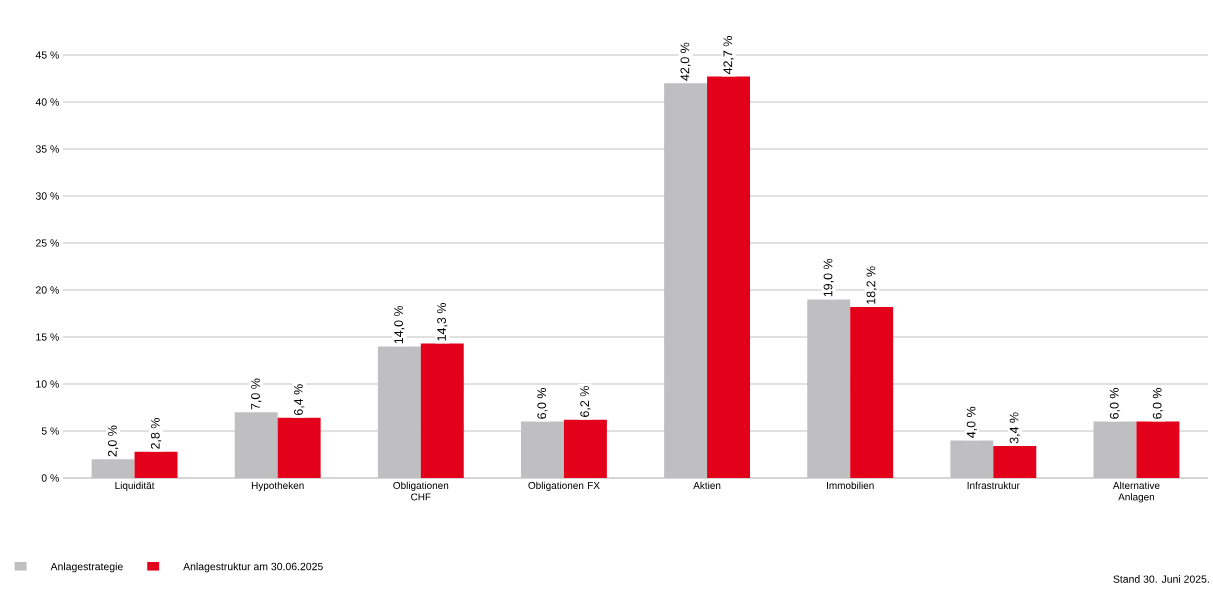 The width and height of the screenshot is (1213, 591). I want to click on data-label: 4,0 %, so click(971, 422).